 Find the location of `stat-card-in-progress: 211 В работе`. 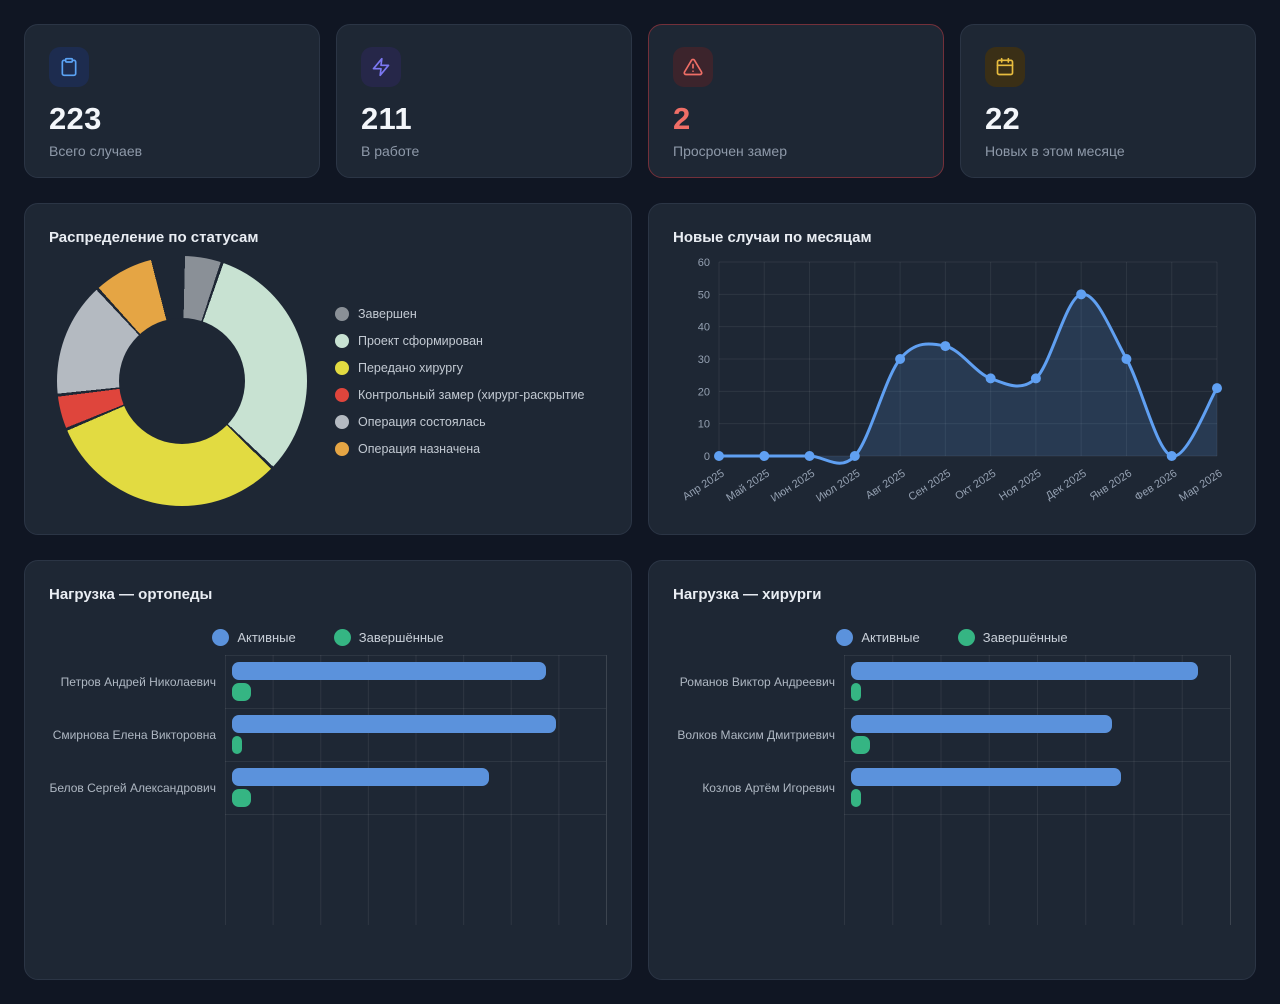

stat-card-in-progress: 211 В работе is located at coordinates (484, 101).